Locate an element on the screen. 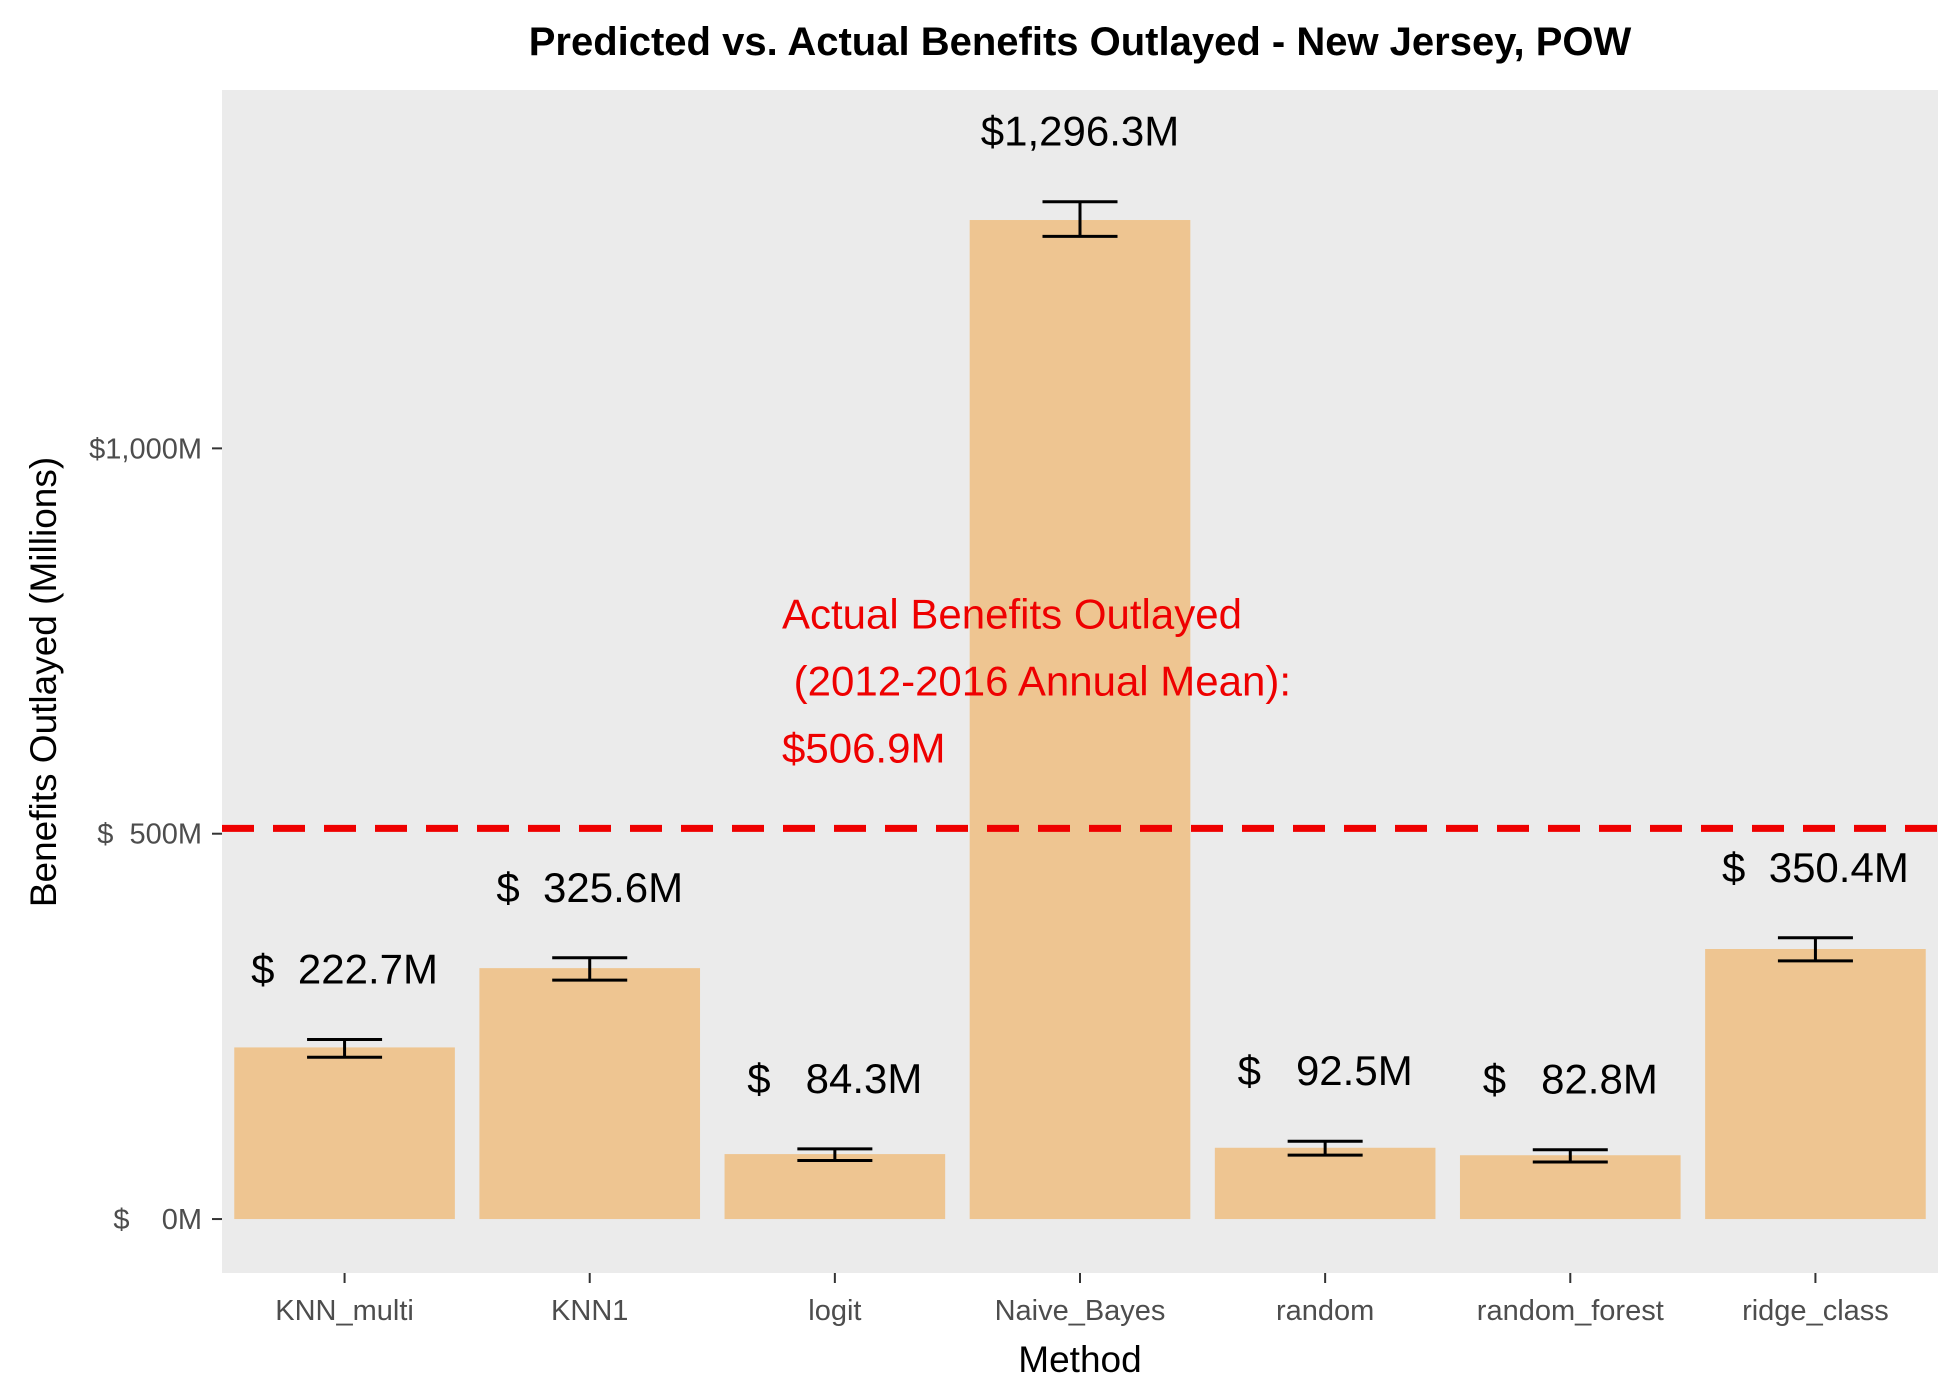  y-axis-title: Benefits Outlayed (Millions) is located at coordinates (43, 682).